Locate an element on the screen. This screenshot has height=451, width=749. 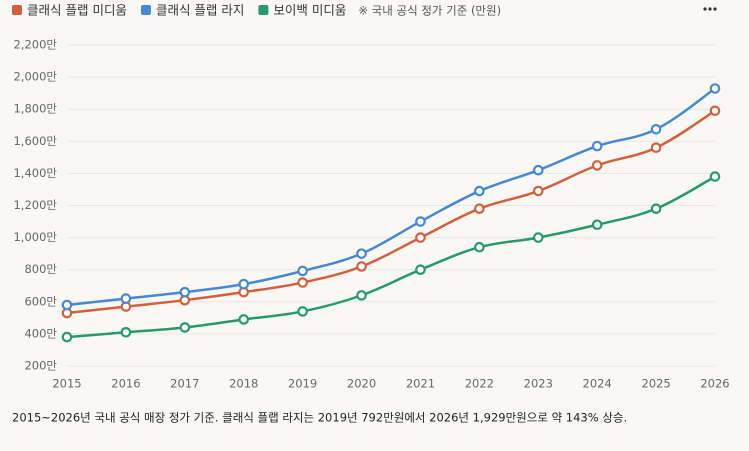
legend-item: 보이백 미디움 is located at coordinates (302, 10).